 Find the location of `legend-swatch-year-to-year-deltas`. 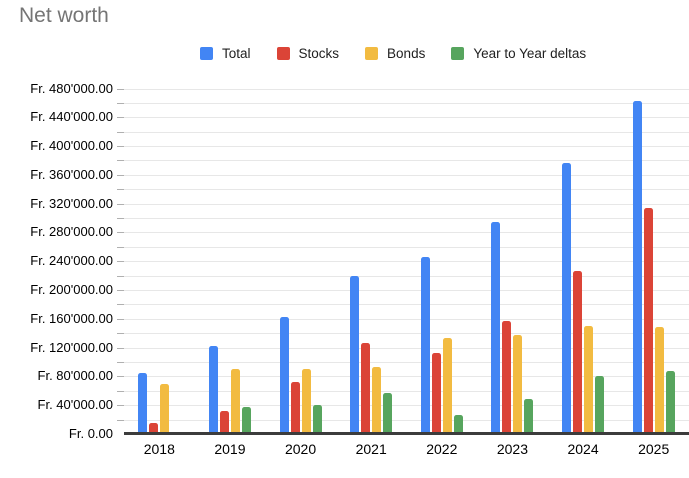

legend-swatch-year-to-year-deltas is located at coordinates (458, 53).